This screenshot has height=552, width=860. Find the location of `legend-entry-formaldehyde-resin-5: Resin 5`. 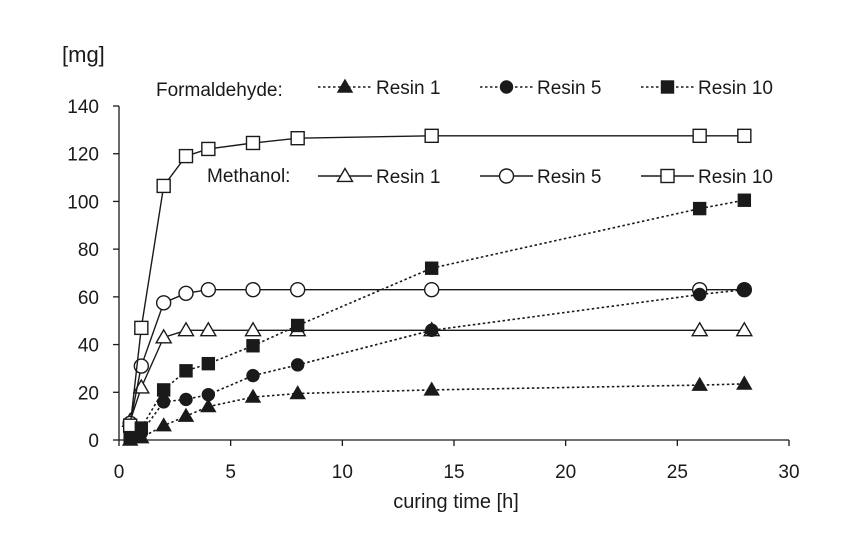

legend-entry-formaldehyde-resin-5: Resin 5 is located at coordinates (540, 88).